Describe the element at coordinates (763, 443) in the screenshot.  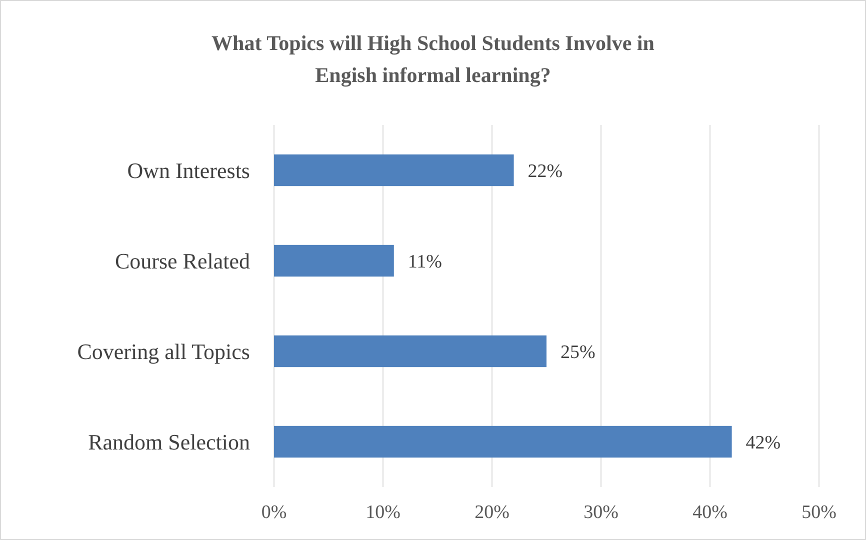
I see `data-label: 42%` at that location.